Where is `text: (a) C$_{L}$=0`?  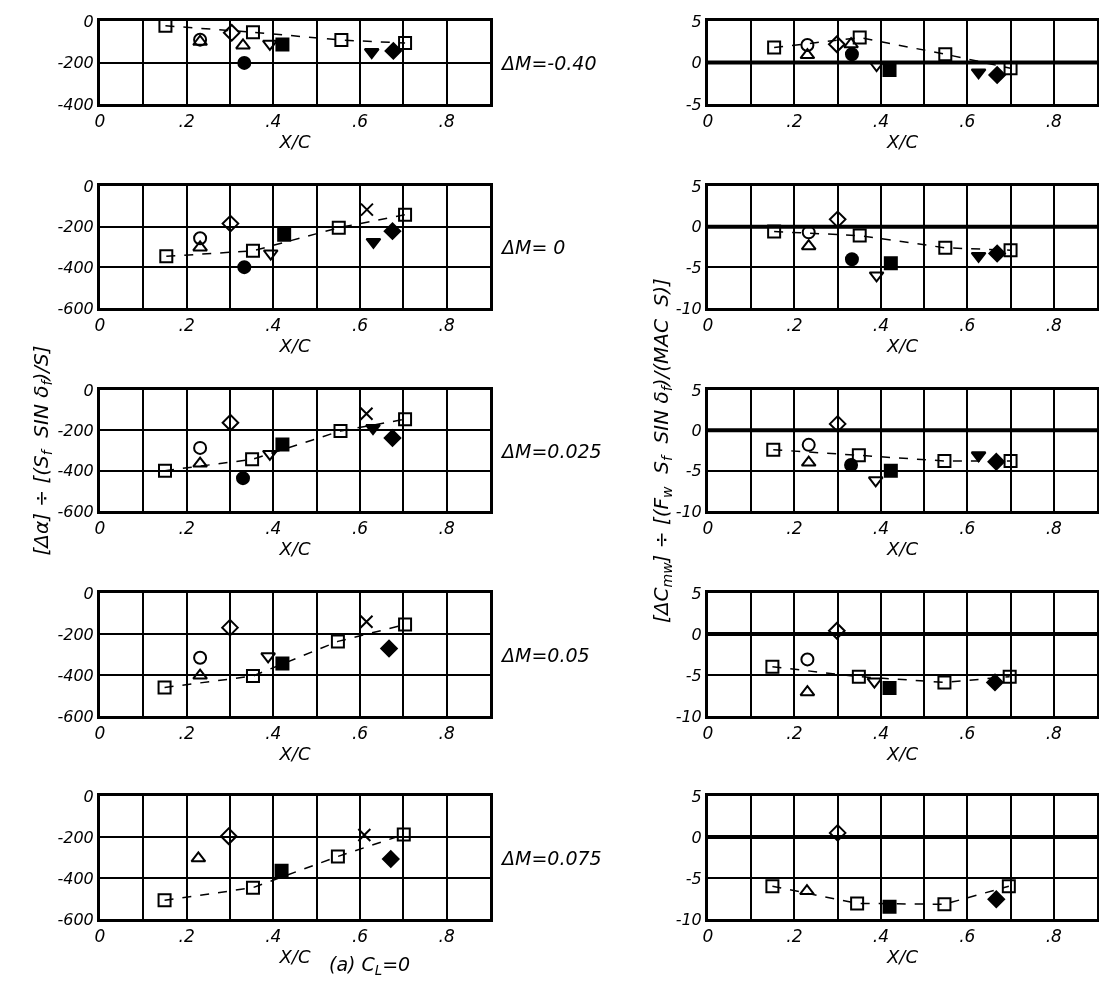 text: (a) C$_{L}$=0 is located at coordinates (370, 965).